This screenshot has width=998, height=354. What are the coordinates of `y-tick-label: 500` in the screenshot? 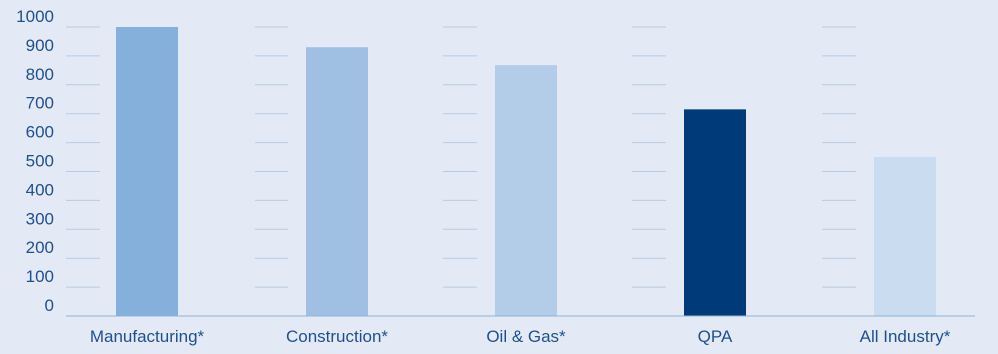 It's located at (40, 161).